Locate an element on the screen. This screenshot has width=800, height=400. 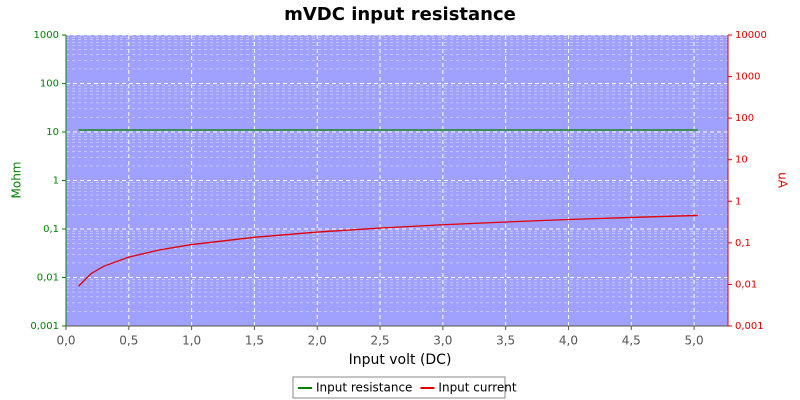
y2-tick-label: 10000 is located at coordinates (751, 35).